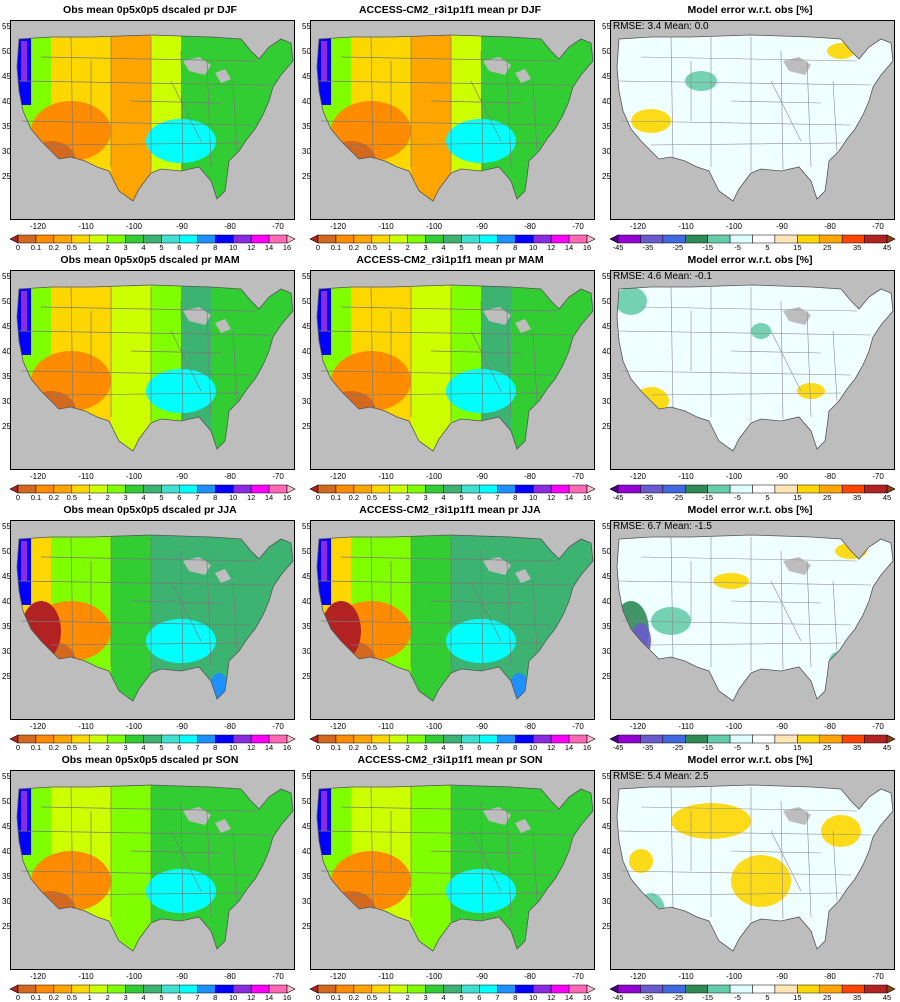 This screenshot has width=900, height=1002. What do you see at coordinates (661, 26) in the screenshot?
I see `rmse-mean-label: RMSE: 3.4 Mean: 0.0` at bounding box center [661, 26].